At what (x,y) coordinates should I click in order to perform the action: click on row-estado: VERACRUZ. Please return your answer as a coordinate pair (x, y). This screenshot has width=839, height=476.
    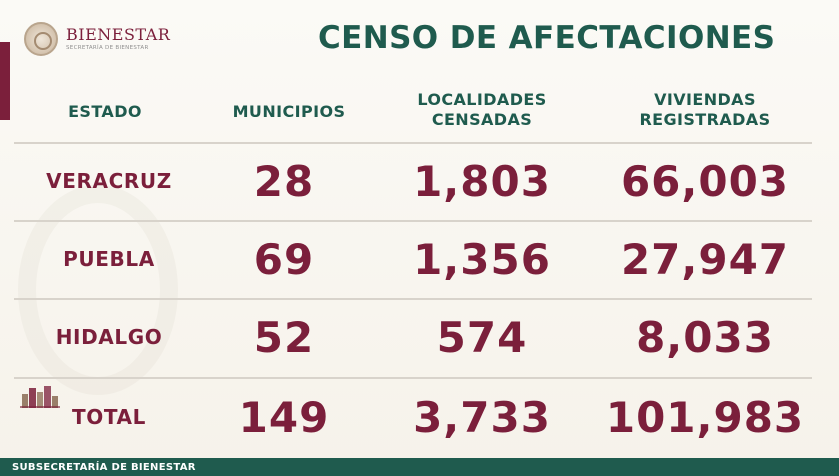
    Looking at the image, I should click on (109, 181).